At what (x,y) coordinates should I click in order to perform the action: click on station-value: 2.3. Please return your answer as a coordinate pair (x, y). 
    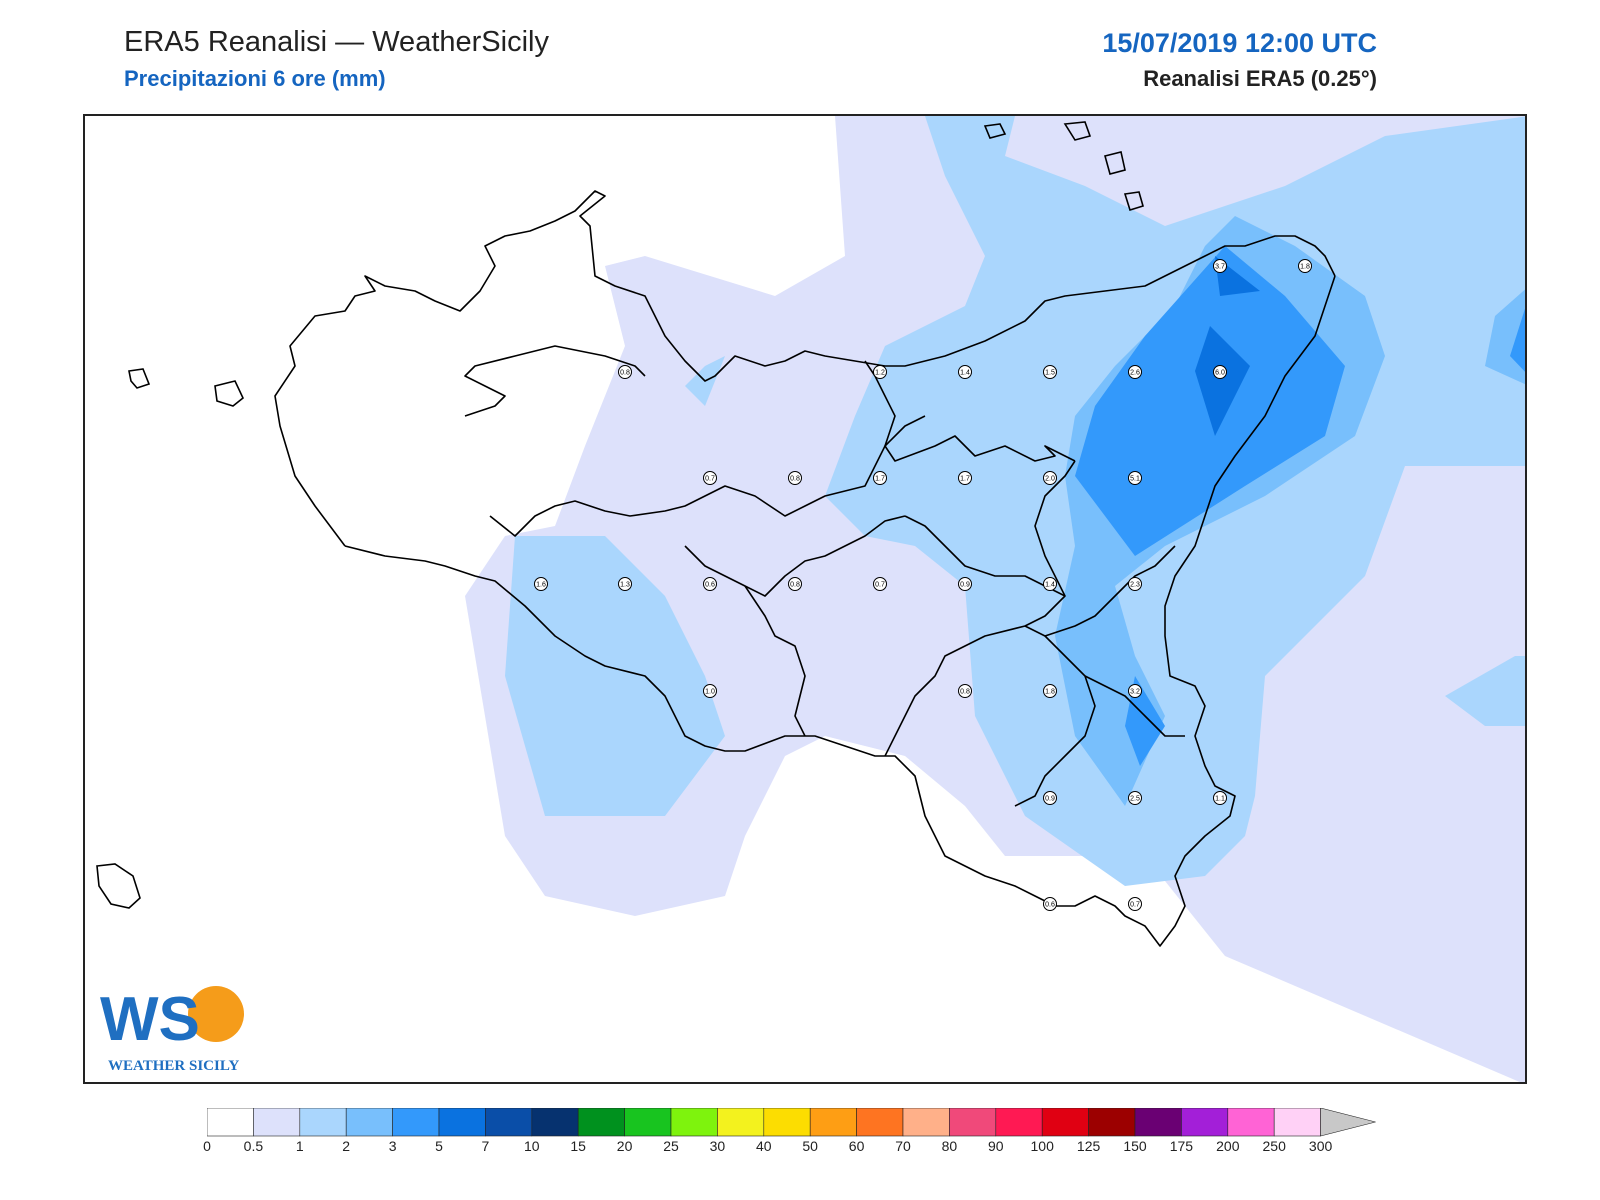
    Looking at the image, I should click on (1135, 585).